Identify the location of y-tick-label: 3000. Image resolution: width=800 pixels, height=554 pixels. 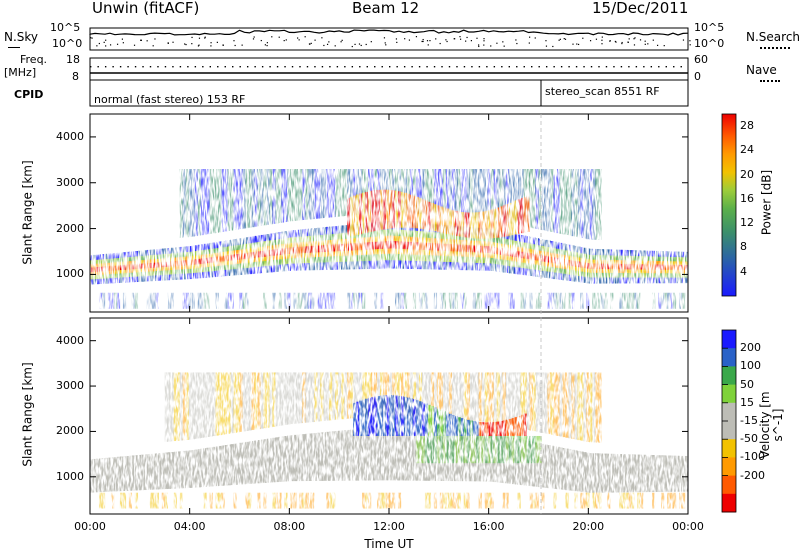
(70, 182).